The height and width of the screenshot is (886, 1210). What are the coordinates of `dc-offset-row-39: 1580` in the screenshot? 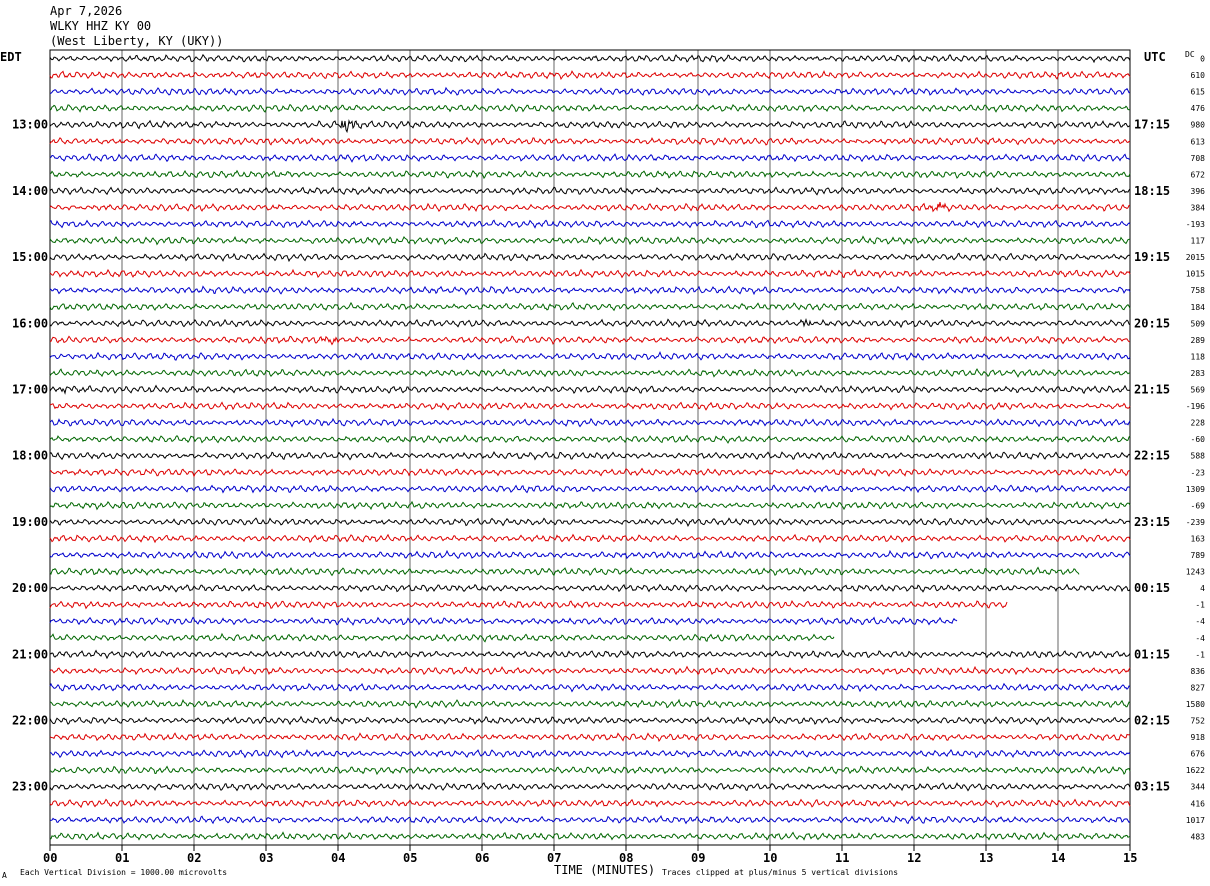 It's located at (1195, 704).